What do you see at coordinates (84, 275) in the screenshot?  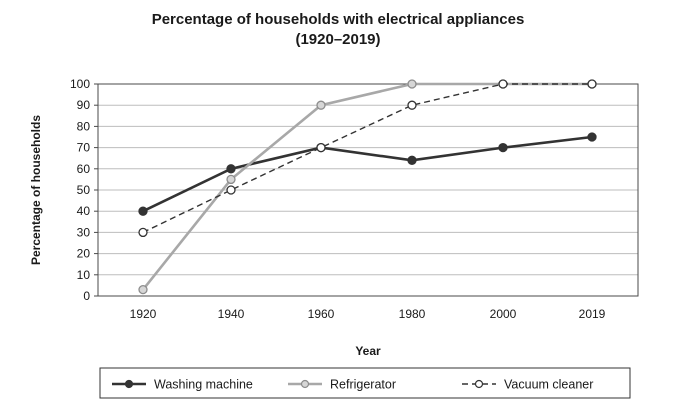 I see `y-tick-label: 10` at bounding box center [84, 275].